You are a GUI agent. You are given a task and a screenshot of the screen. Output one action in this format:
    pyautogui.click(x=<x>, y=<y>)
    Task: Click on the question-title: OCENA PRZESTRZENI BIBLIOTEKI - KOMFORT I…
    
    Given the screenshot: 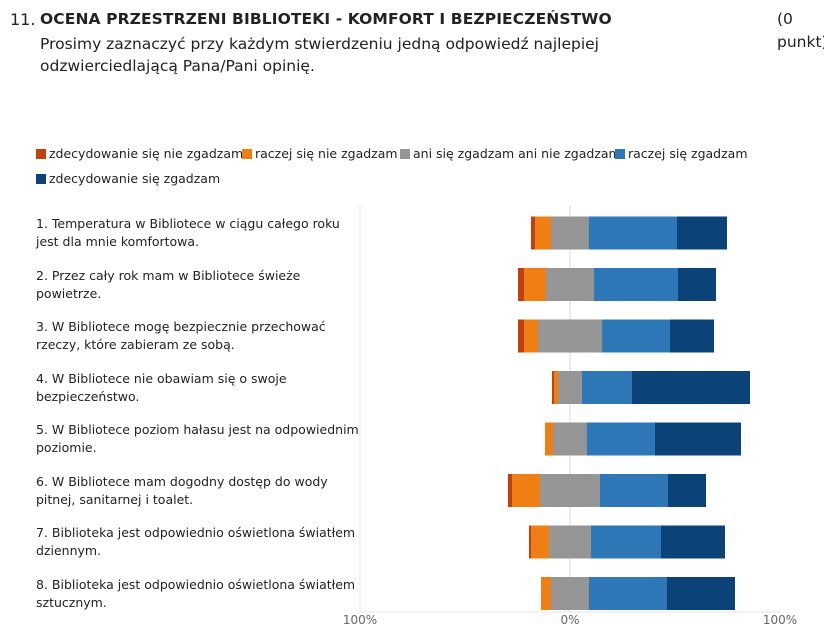 What is the action you would take?
    pyautogui.click(x=326, y=19)
    